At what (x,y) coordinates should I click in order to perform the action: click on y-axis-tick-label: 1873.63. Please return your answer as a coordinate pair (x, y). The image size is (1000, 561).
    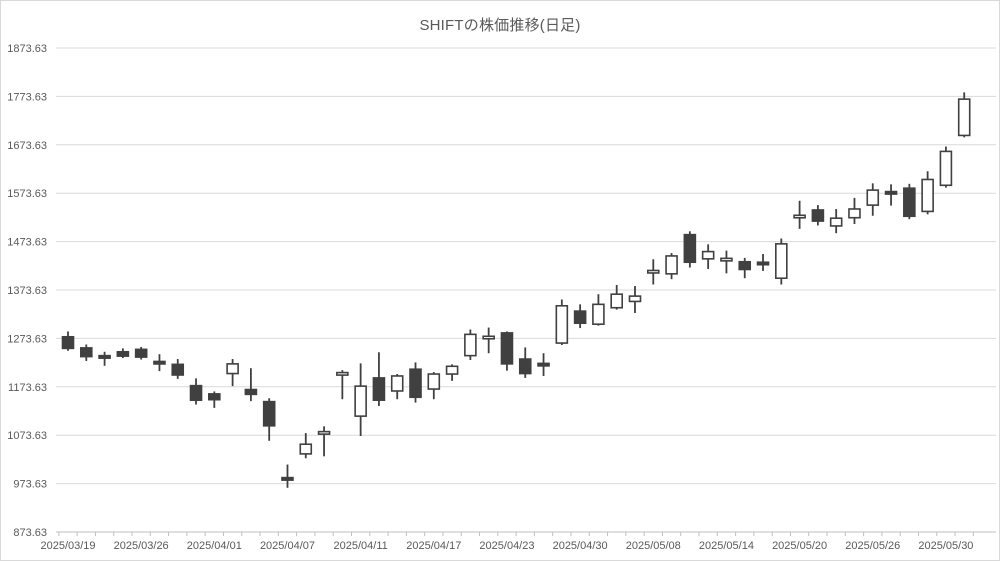
    Looking at the image, I should click on (27, 49).